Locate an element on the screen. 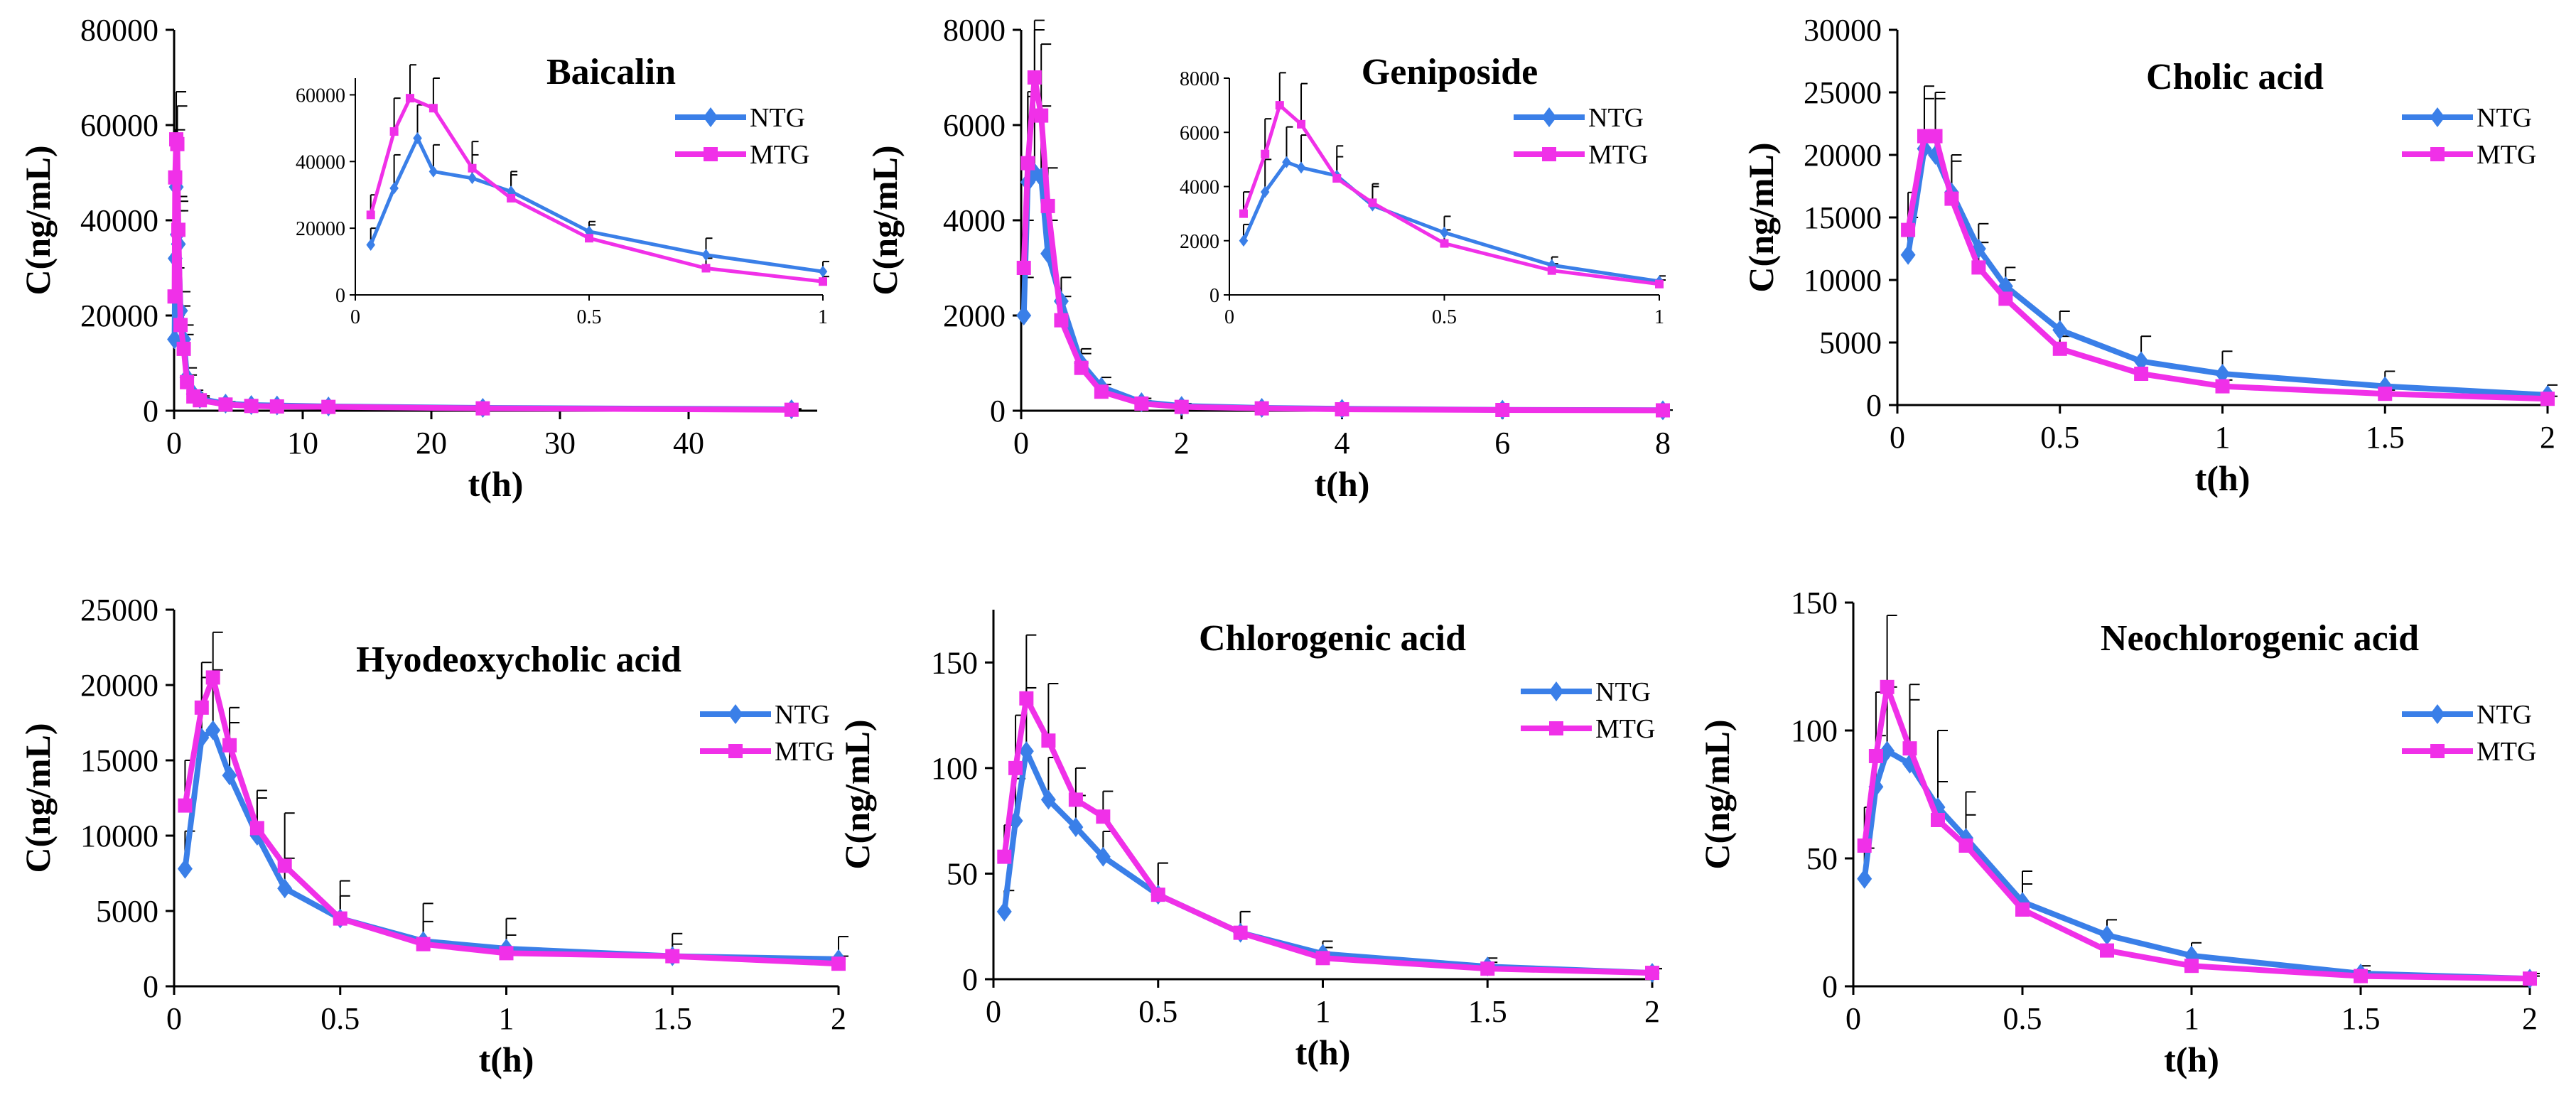 The height and width of the screenshot is (1100, 2576). y-tick-label: 6000 is located at coordinates (974, 125).